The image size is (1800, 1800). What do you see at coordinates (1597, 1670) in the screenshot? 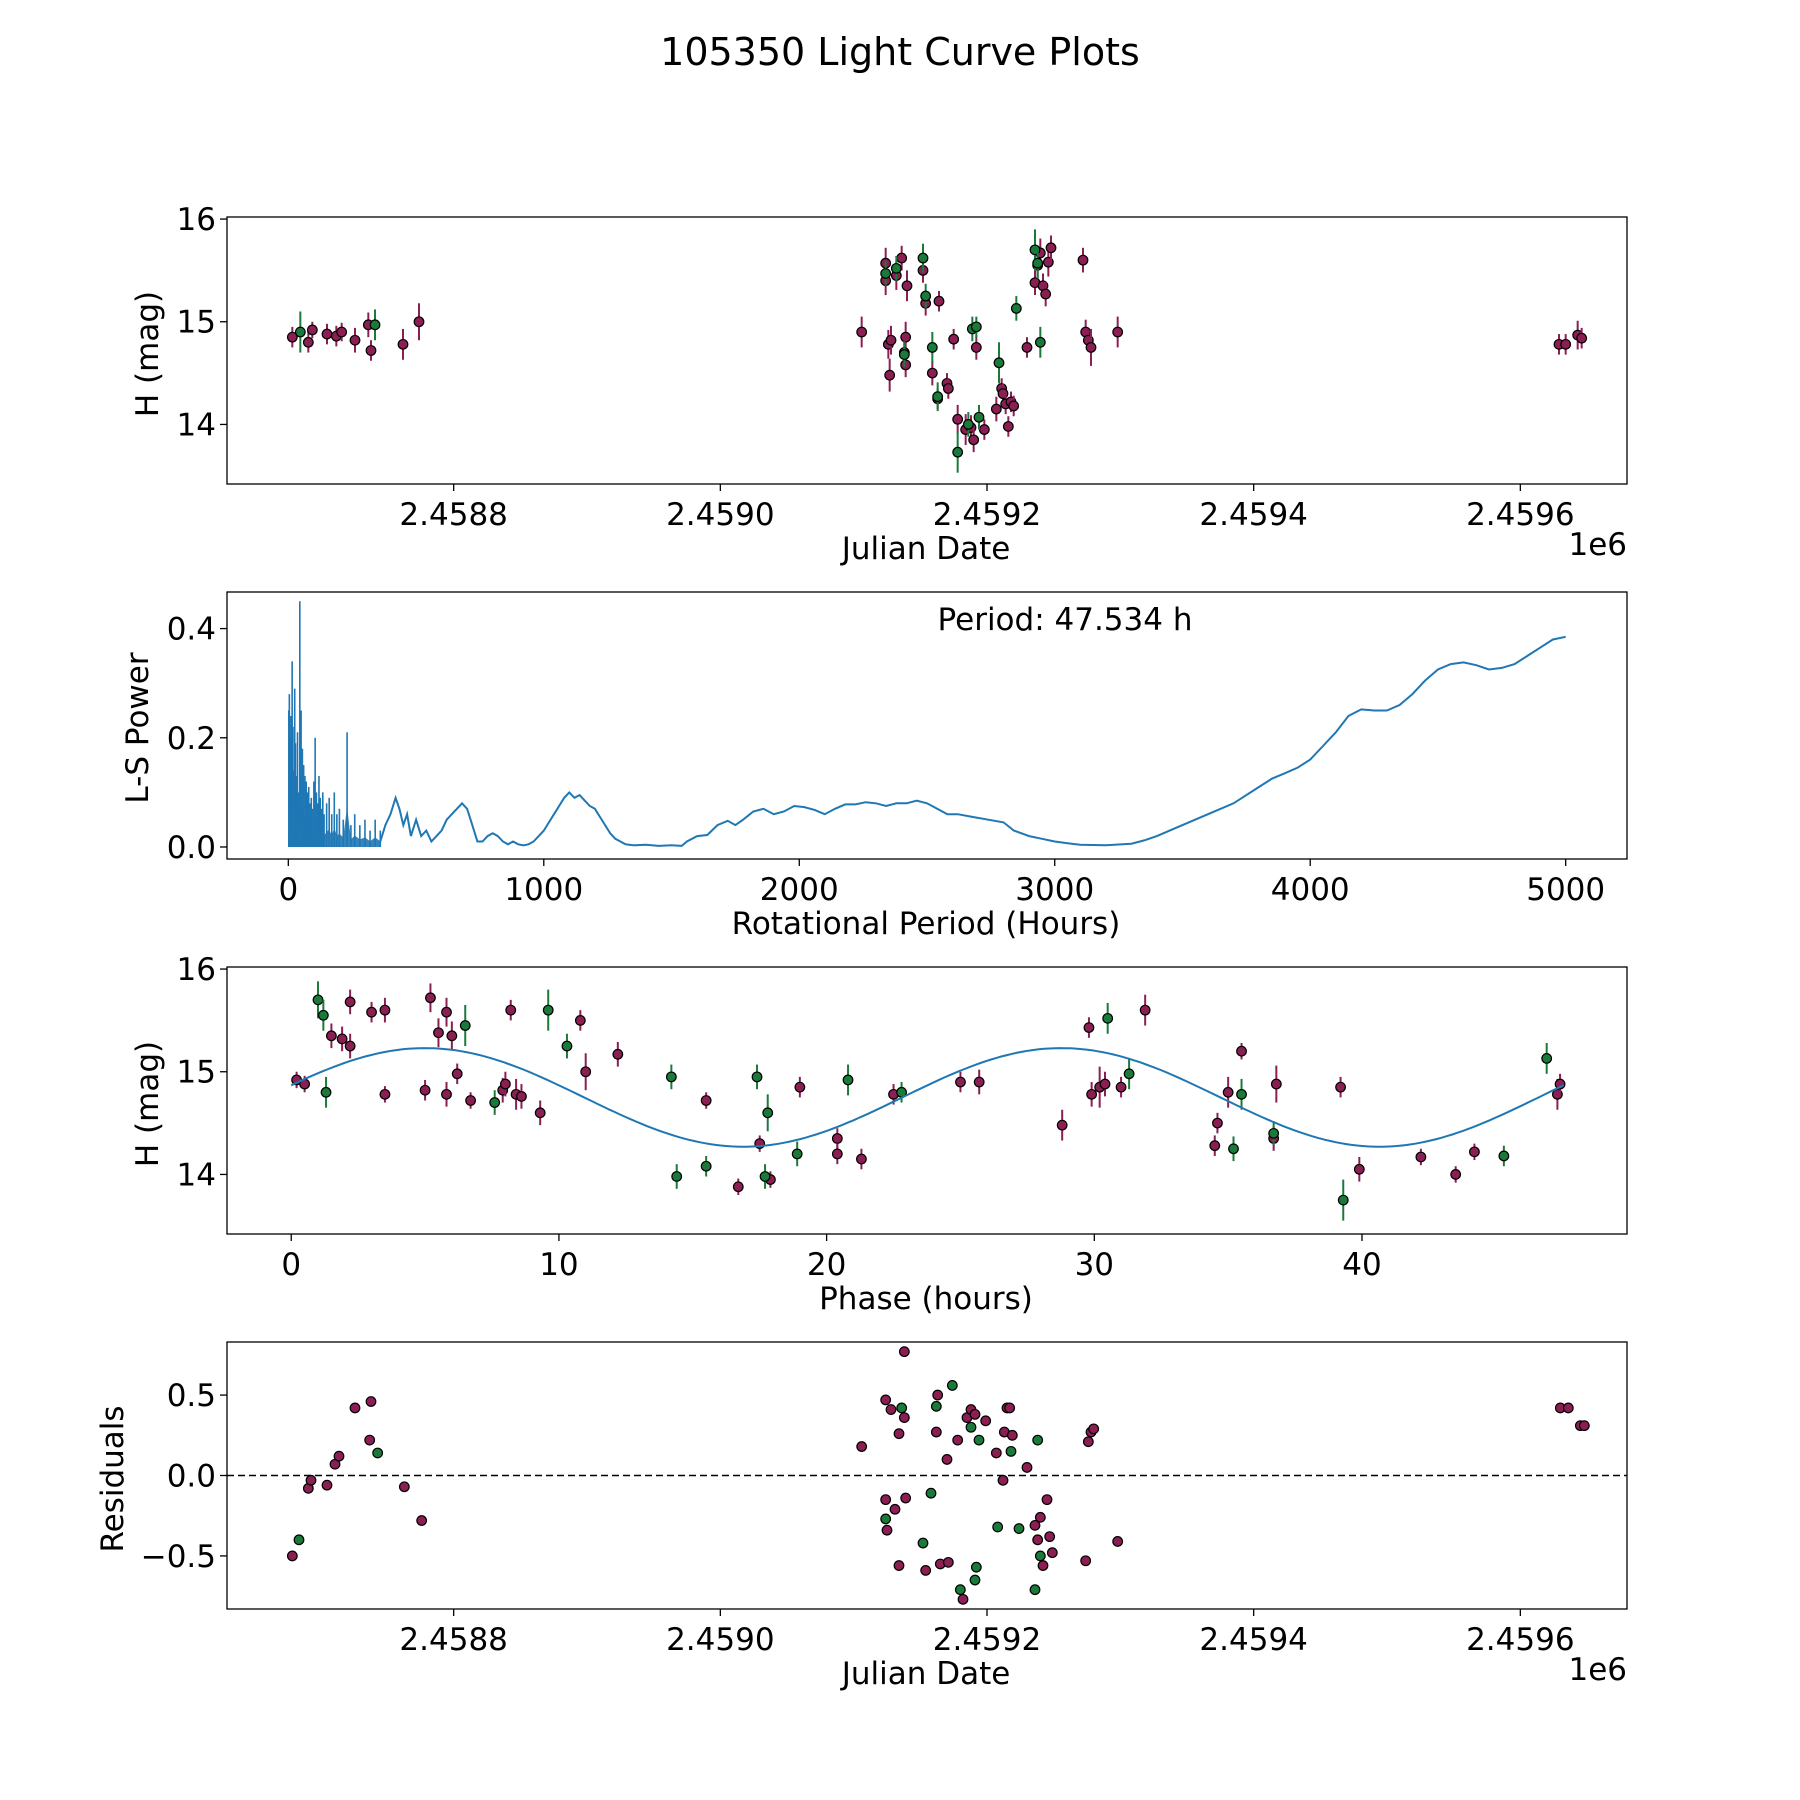
I see `residuals-x-offset: 1e6` at bounding box center [1597, 1670].